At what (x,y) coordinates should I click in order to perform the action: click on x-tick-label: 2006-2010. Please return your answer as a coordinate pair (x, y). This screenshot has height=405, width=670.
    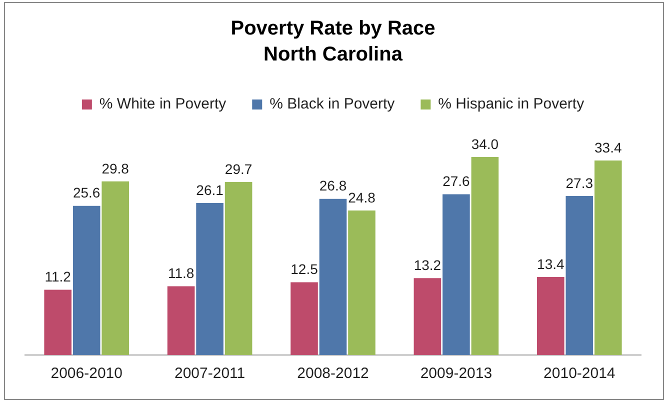
    Looking at the image, I should click on (86, 373).